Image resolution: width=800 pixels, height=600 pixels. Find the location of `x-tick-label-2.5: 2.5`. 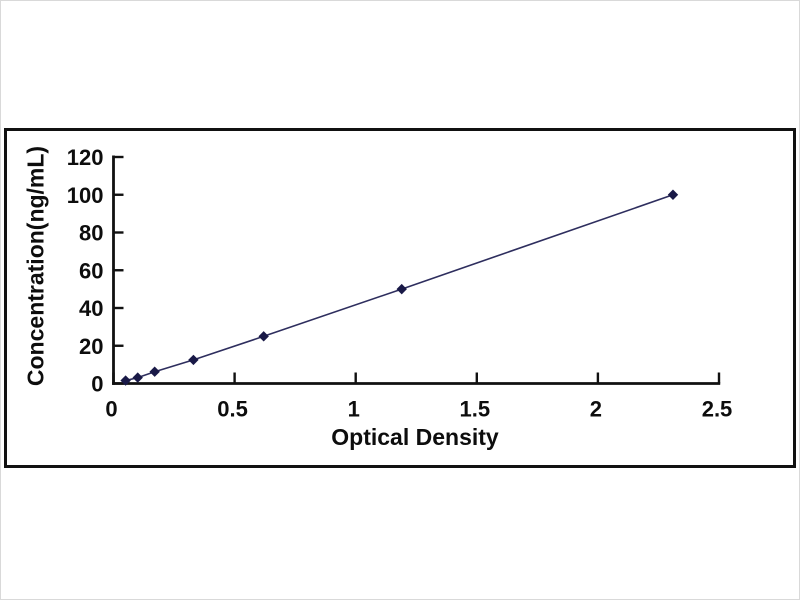

x-tick-label-2.5: 2.5 is located at coordinates (717, 409).